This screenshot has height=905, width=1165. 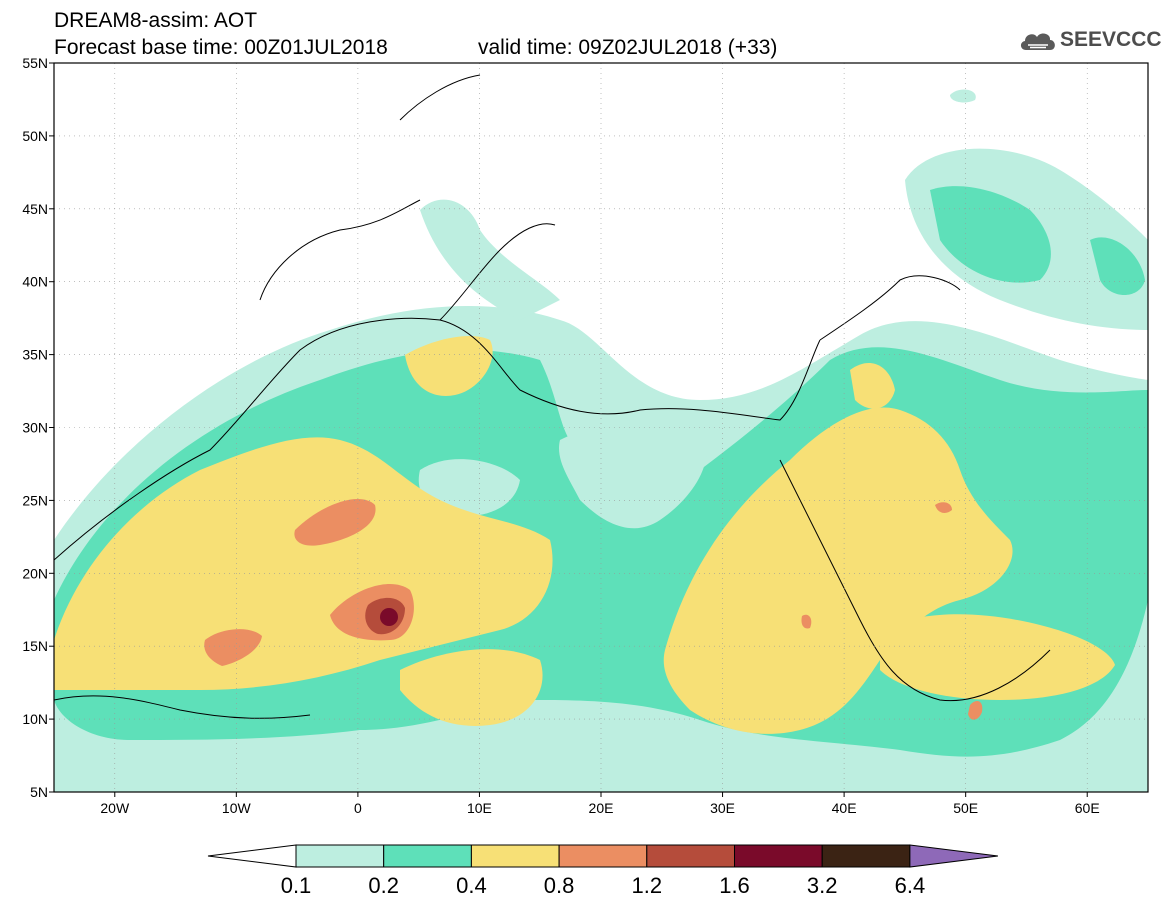 What do you see at coordinates (844, 808) in the screenshot?
I see `lon-tick-label: 40E` at bounding box center [844, 808].